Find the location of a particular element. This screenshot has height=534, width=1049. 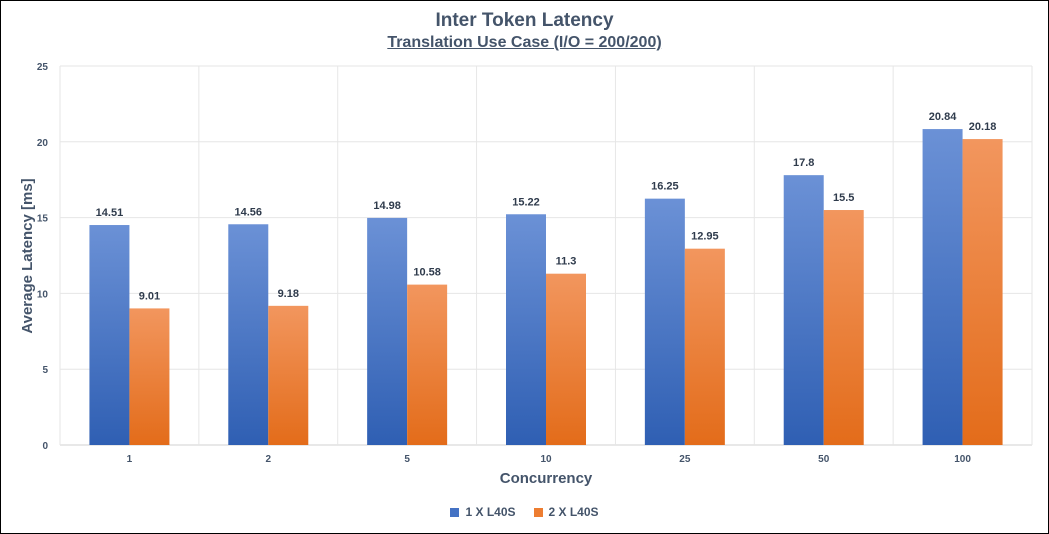

data-label-series-2-100: 20.18 is located at coordinates (983, 127).